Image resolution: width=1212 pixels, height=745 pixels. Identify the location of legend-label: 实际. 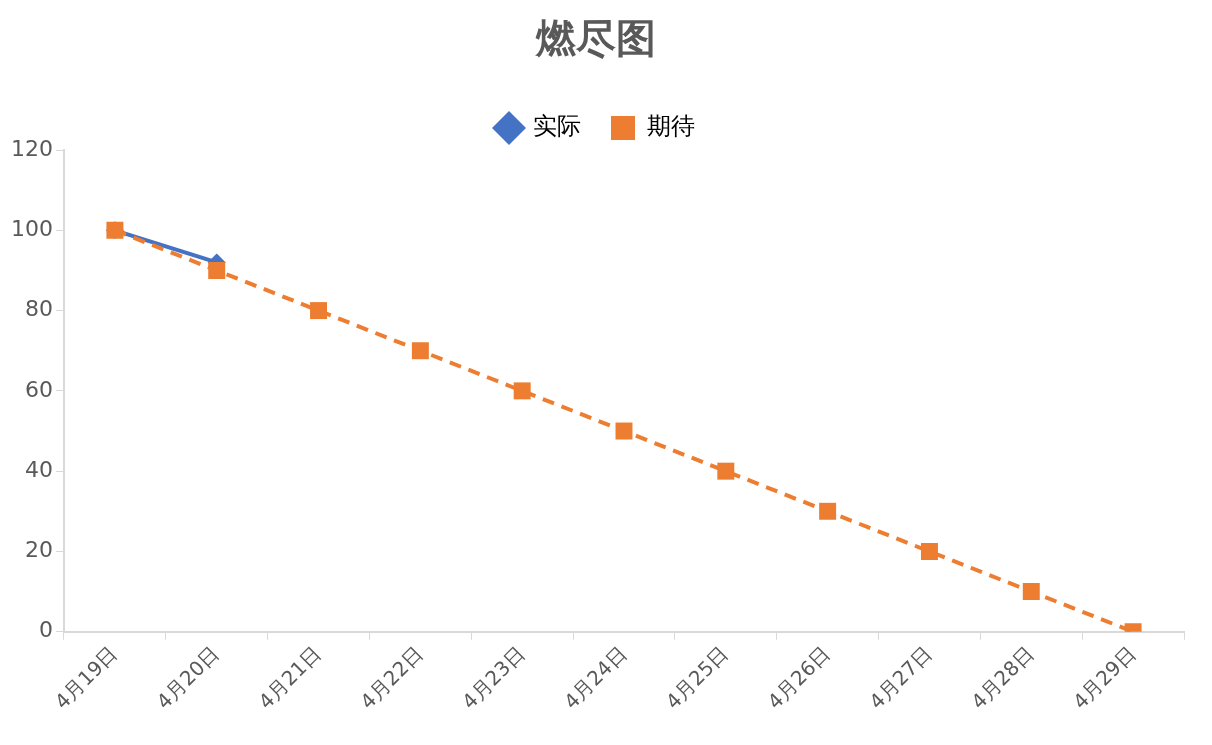
(557, 126).